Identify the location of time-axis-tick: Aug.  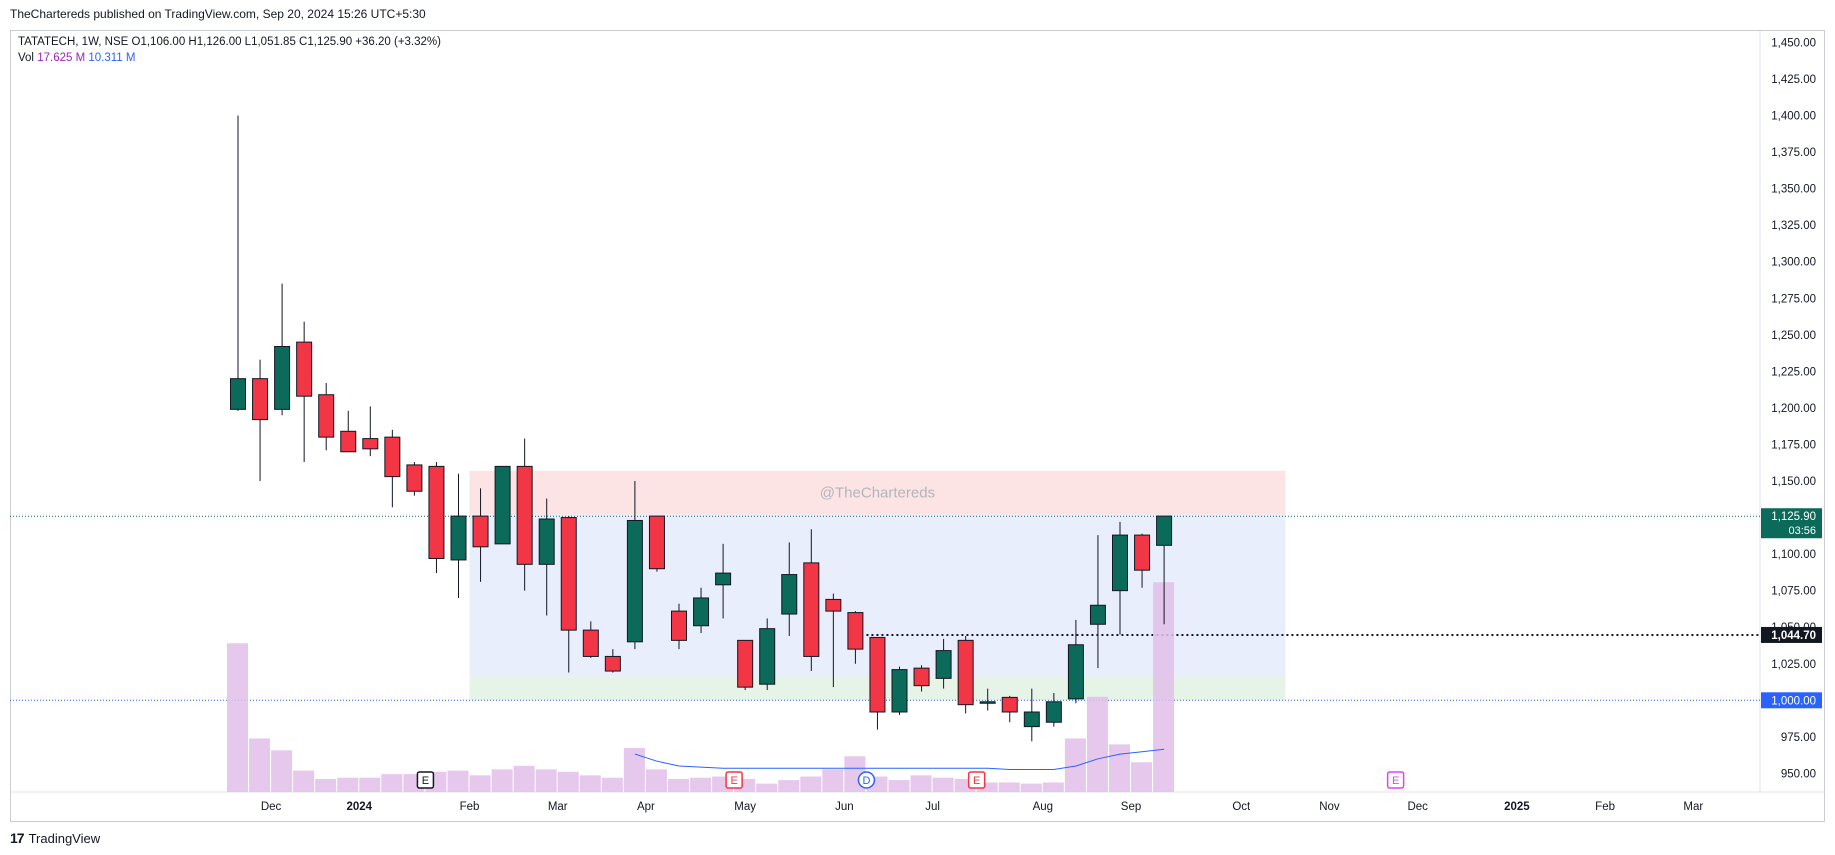
(1043, 807).